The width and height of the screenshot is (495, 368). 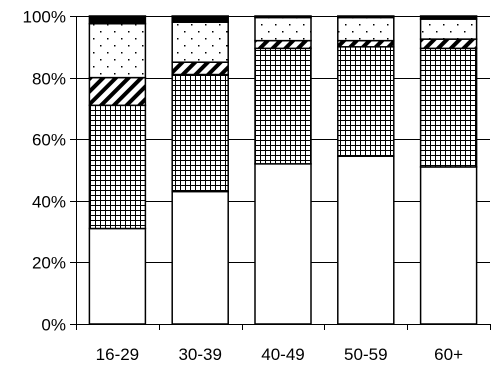 What do you see at coordinates (49, 140) in the screenshot?
I see `y-tick-label: 60%` at bounding box center [49, 140].